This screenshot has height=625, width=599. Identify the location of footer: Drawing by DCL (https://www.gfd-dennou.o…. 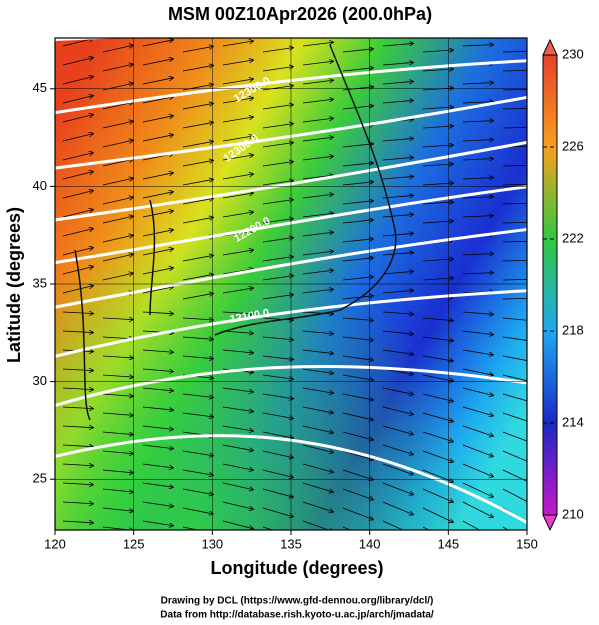
(297, 601).